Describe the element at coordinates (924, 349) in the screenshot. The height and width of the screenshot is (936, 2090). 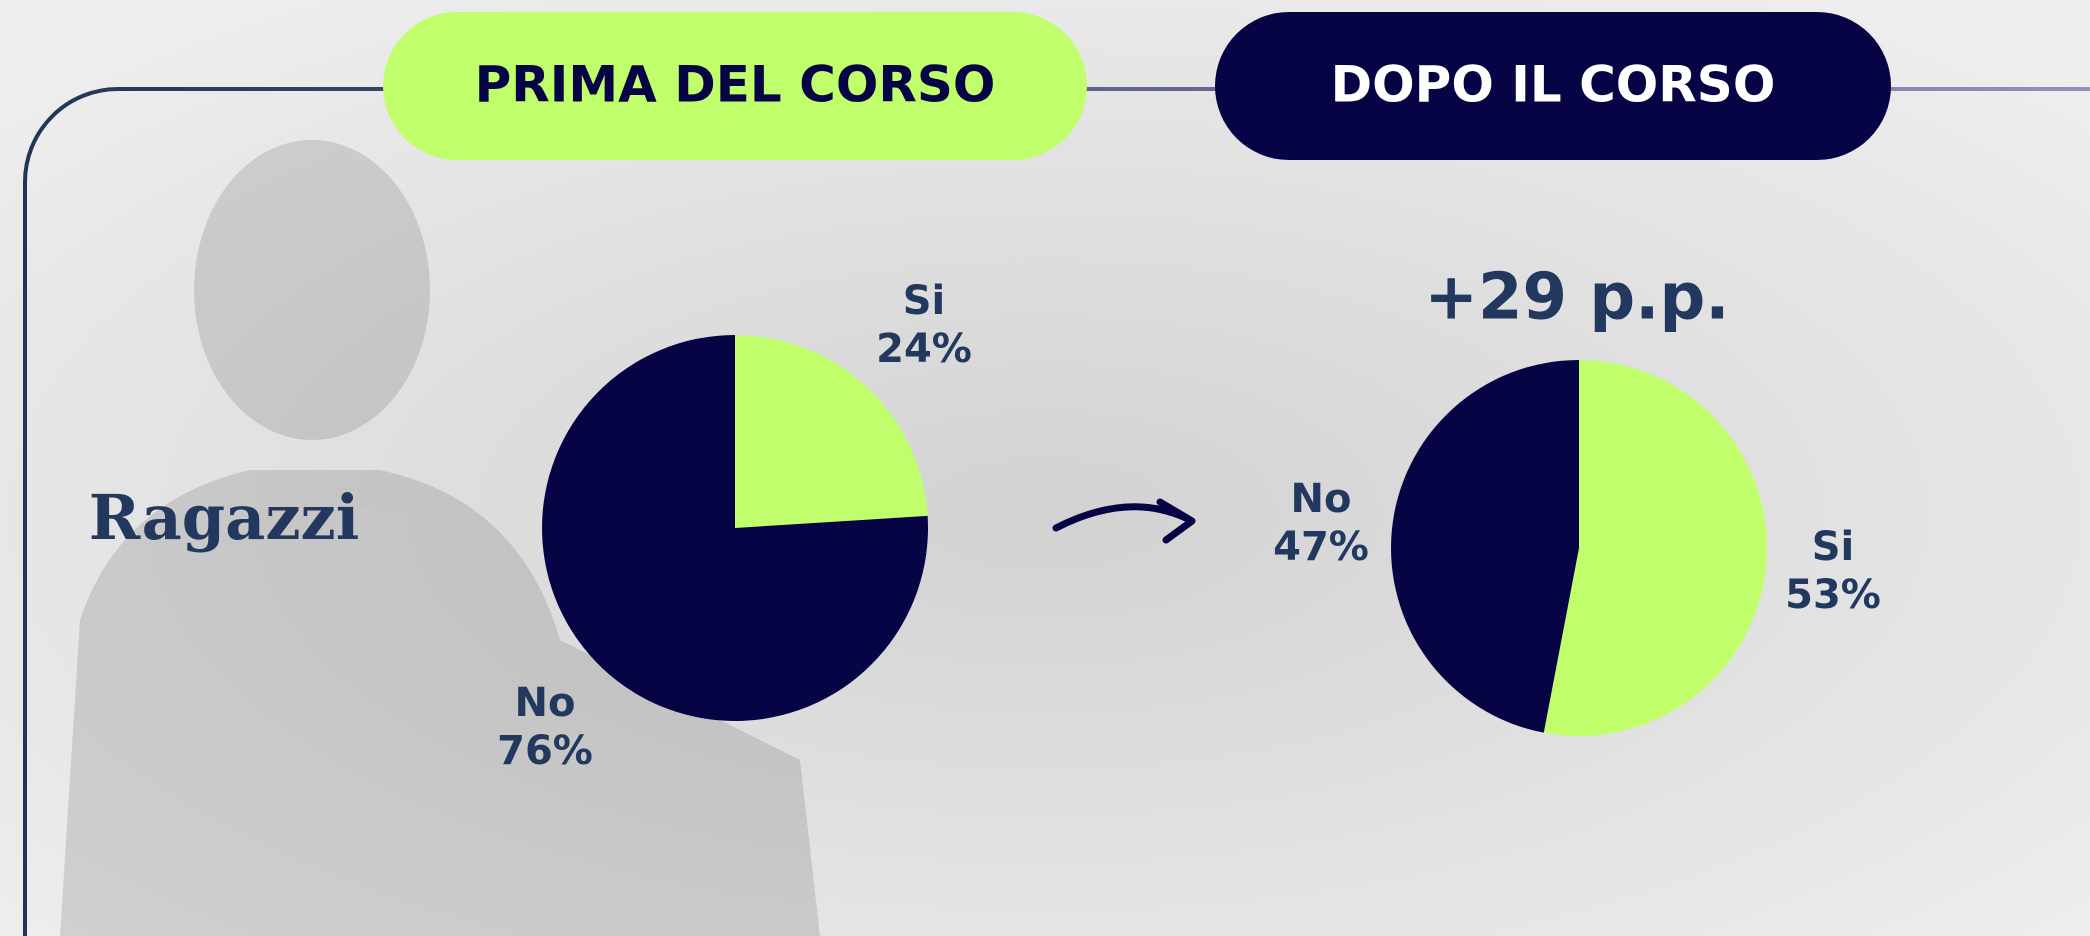
I see `slice-value: 24%` at that location.